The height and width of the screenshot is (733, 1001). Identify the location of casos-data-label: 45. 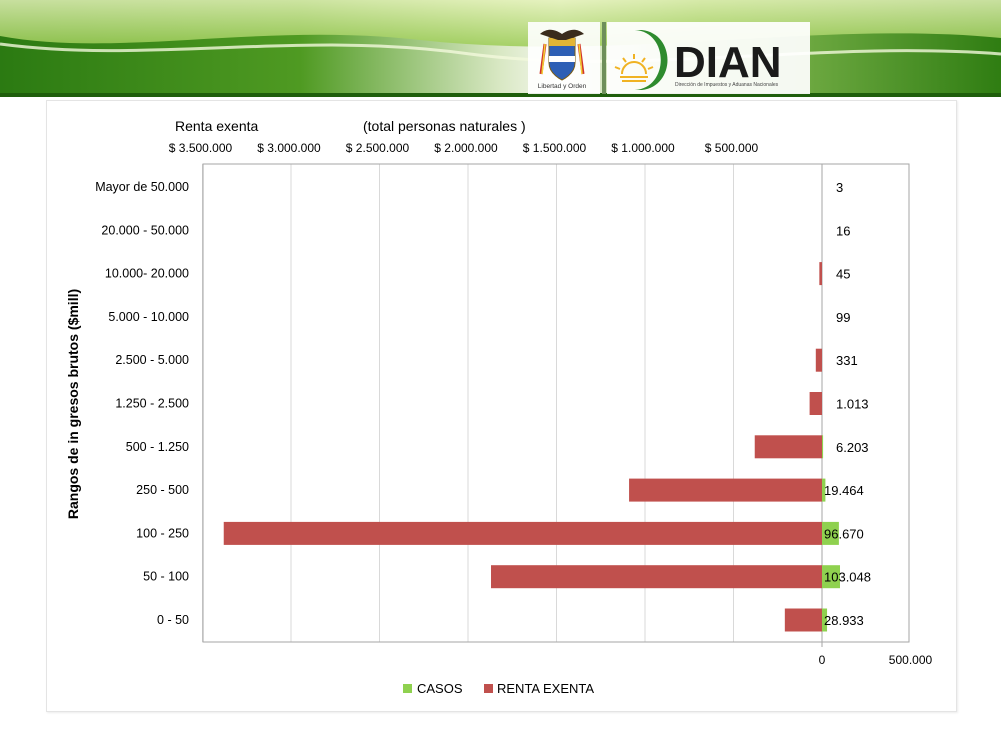
(843, 274).